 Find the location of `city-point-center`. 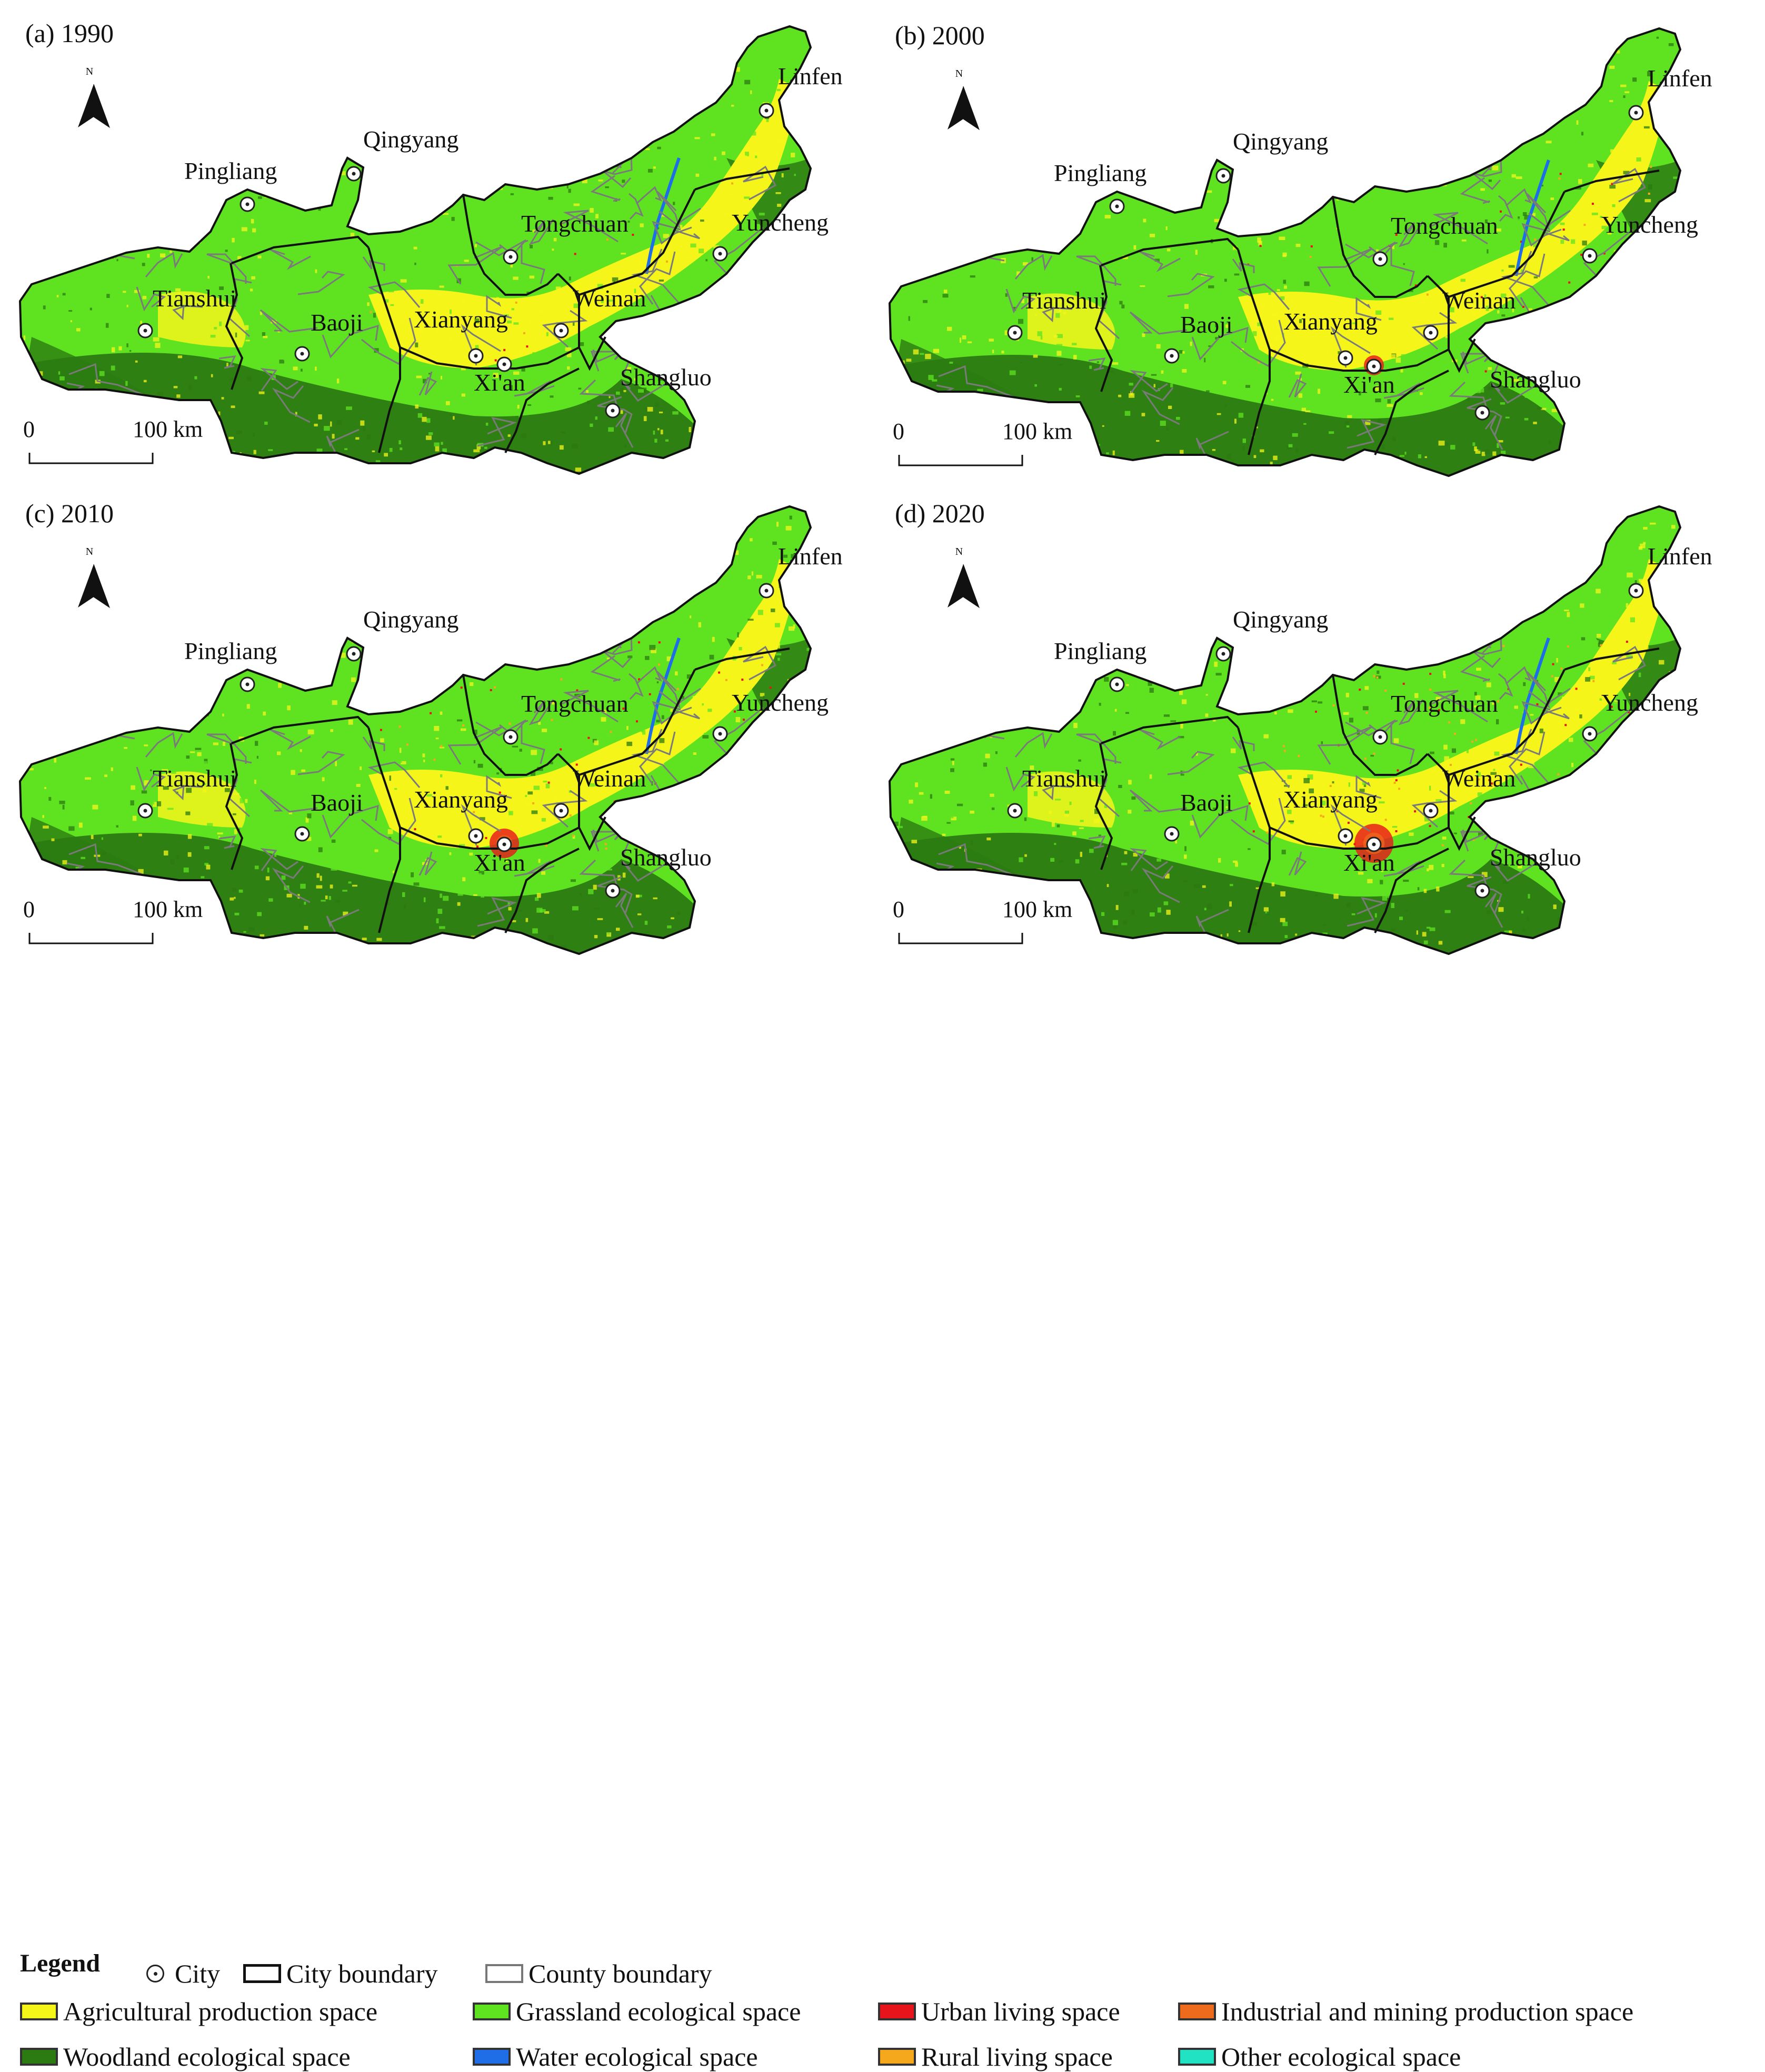

city-point-center is located at coordinates (1431, 811).